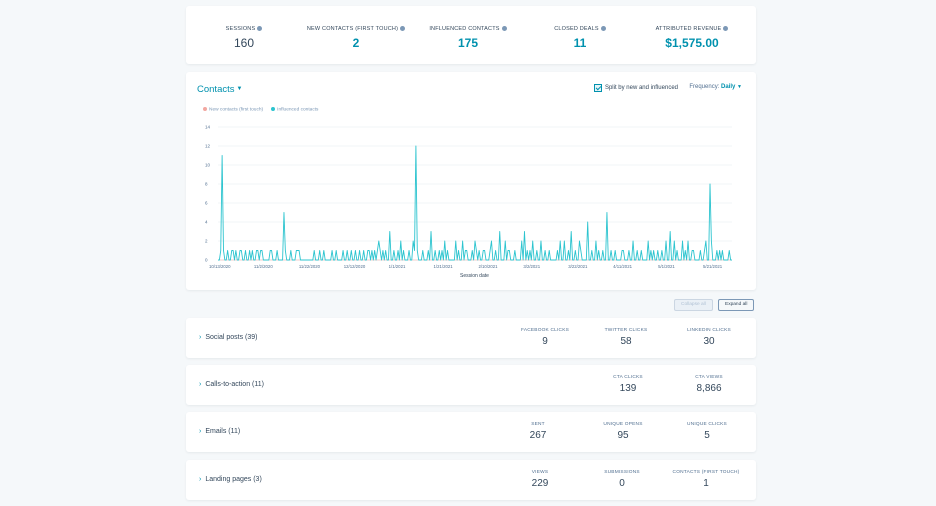  I want to click on x-tick-label: 5/1/2021, so click(666, 266).